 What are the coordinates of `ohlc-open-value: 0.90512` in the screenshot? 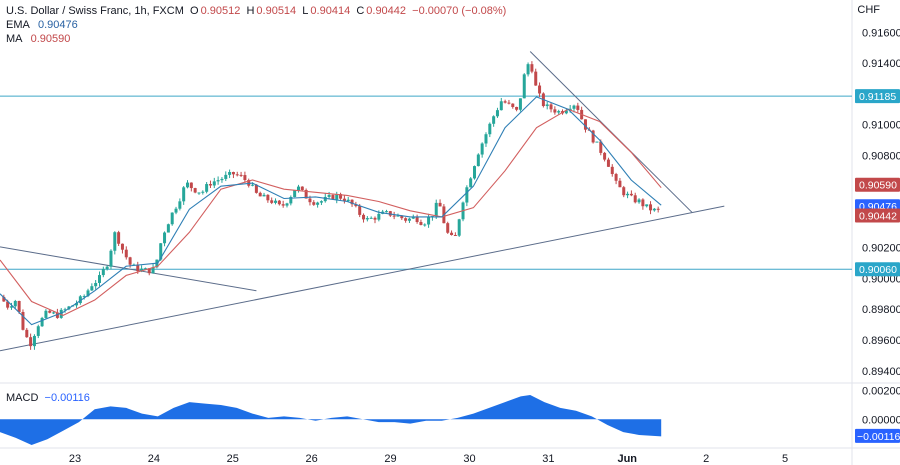 It's located at (220, 11).